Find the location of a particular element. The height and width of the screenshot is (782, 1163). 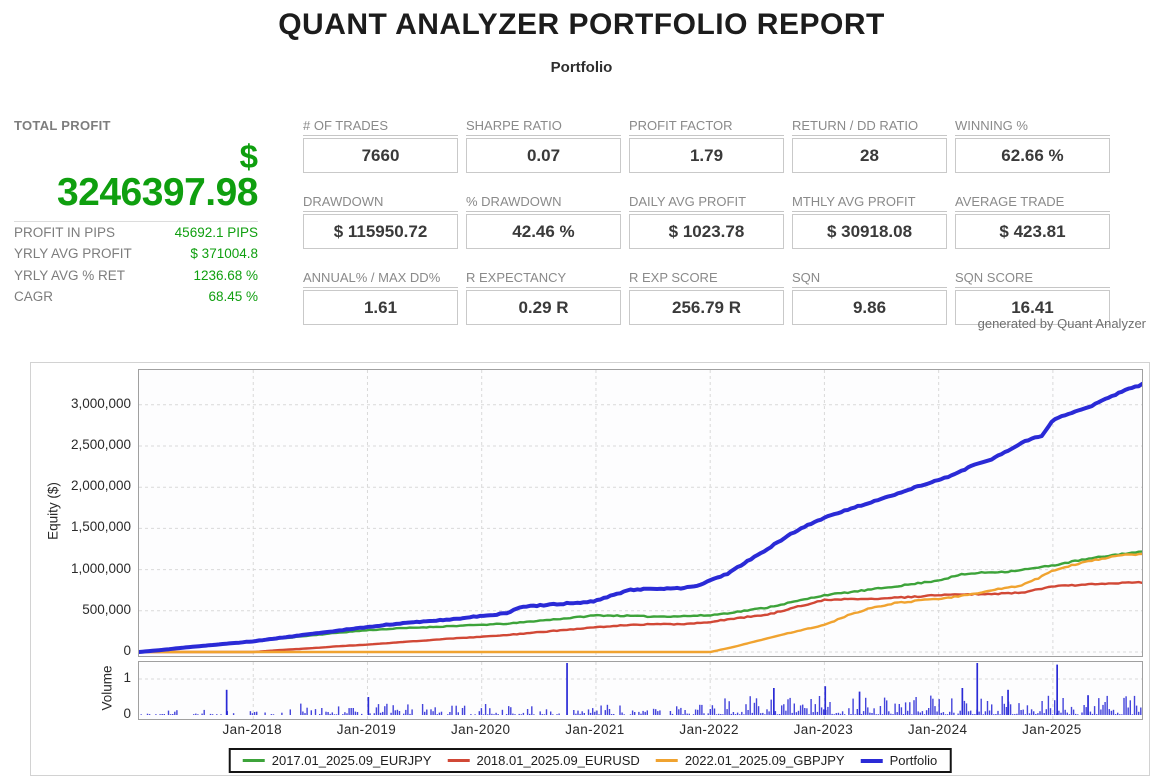

stat-value: 1.79 is located at coordinates (706, 155).